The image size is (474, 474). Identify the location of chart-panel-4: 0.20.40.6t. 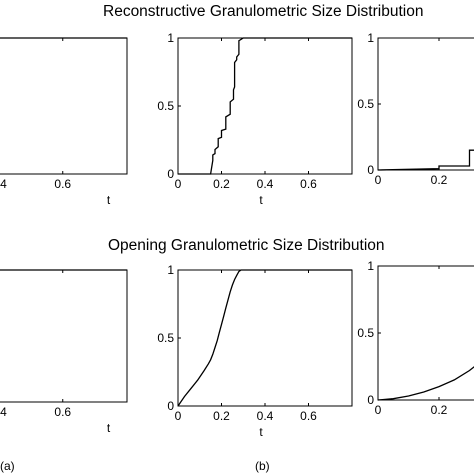
(64, 352).